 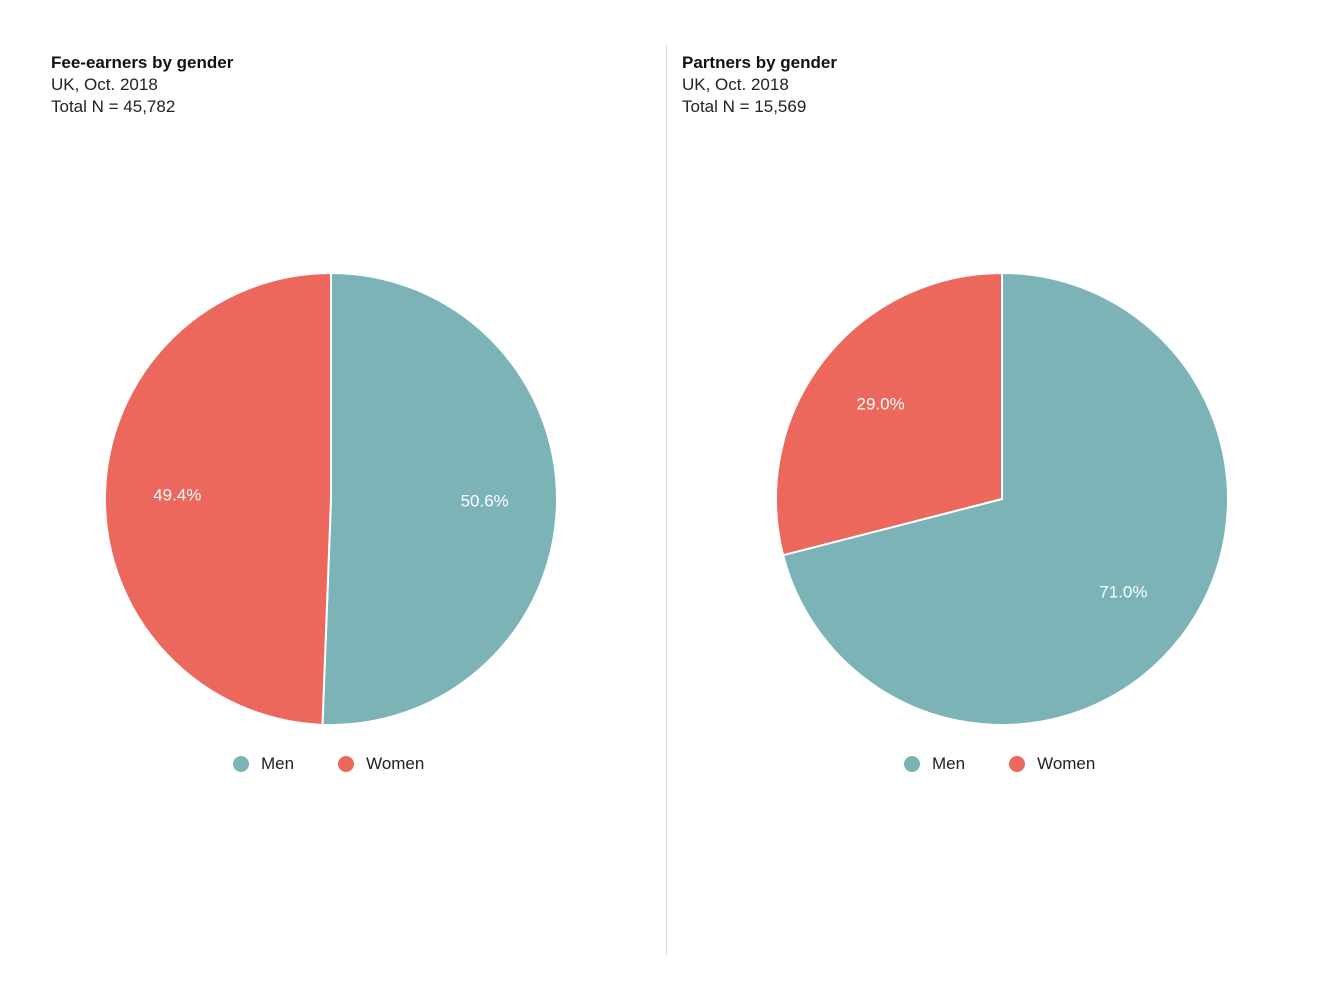 What do you see at coordinates (666, 500) in the screenshot?
I see `panel-divider` at bounding box center [666, 500].